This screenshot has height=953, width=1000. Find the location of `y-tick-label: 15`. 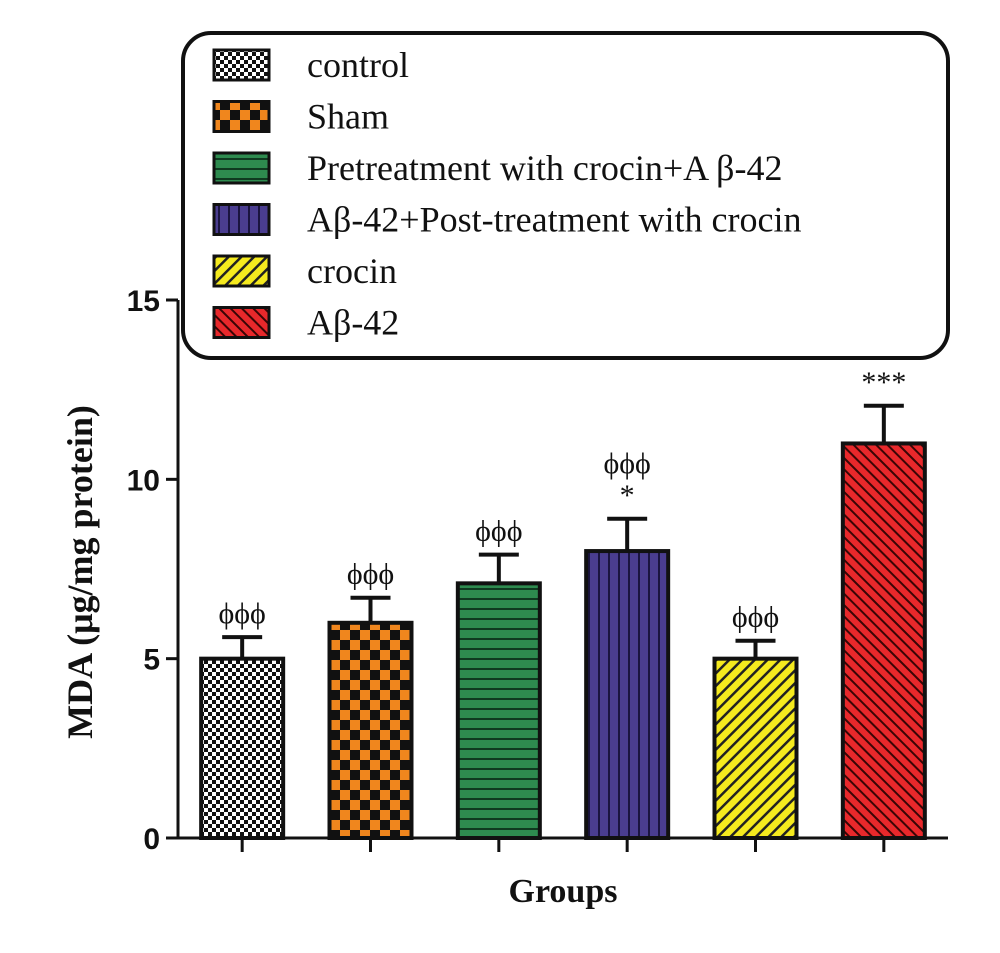

y-tick-label: 15 is located at coordinates (143, 301).